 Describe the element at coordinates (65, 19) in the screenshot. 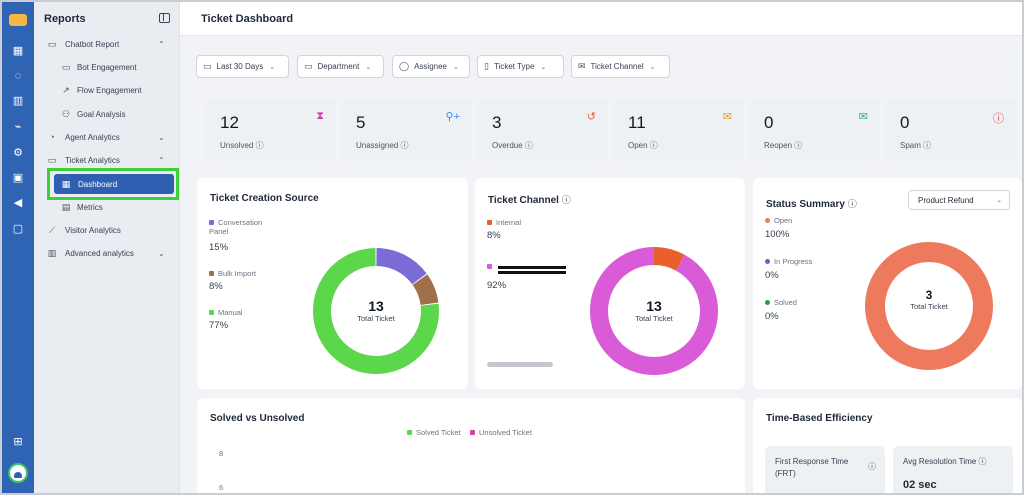

I see `sidebar-title: Reports` at that location.